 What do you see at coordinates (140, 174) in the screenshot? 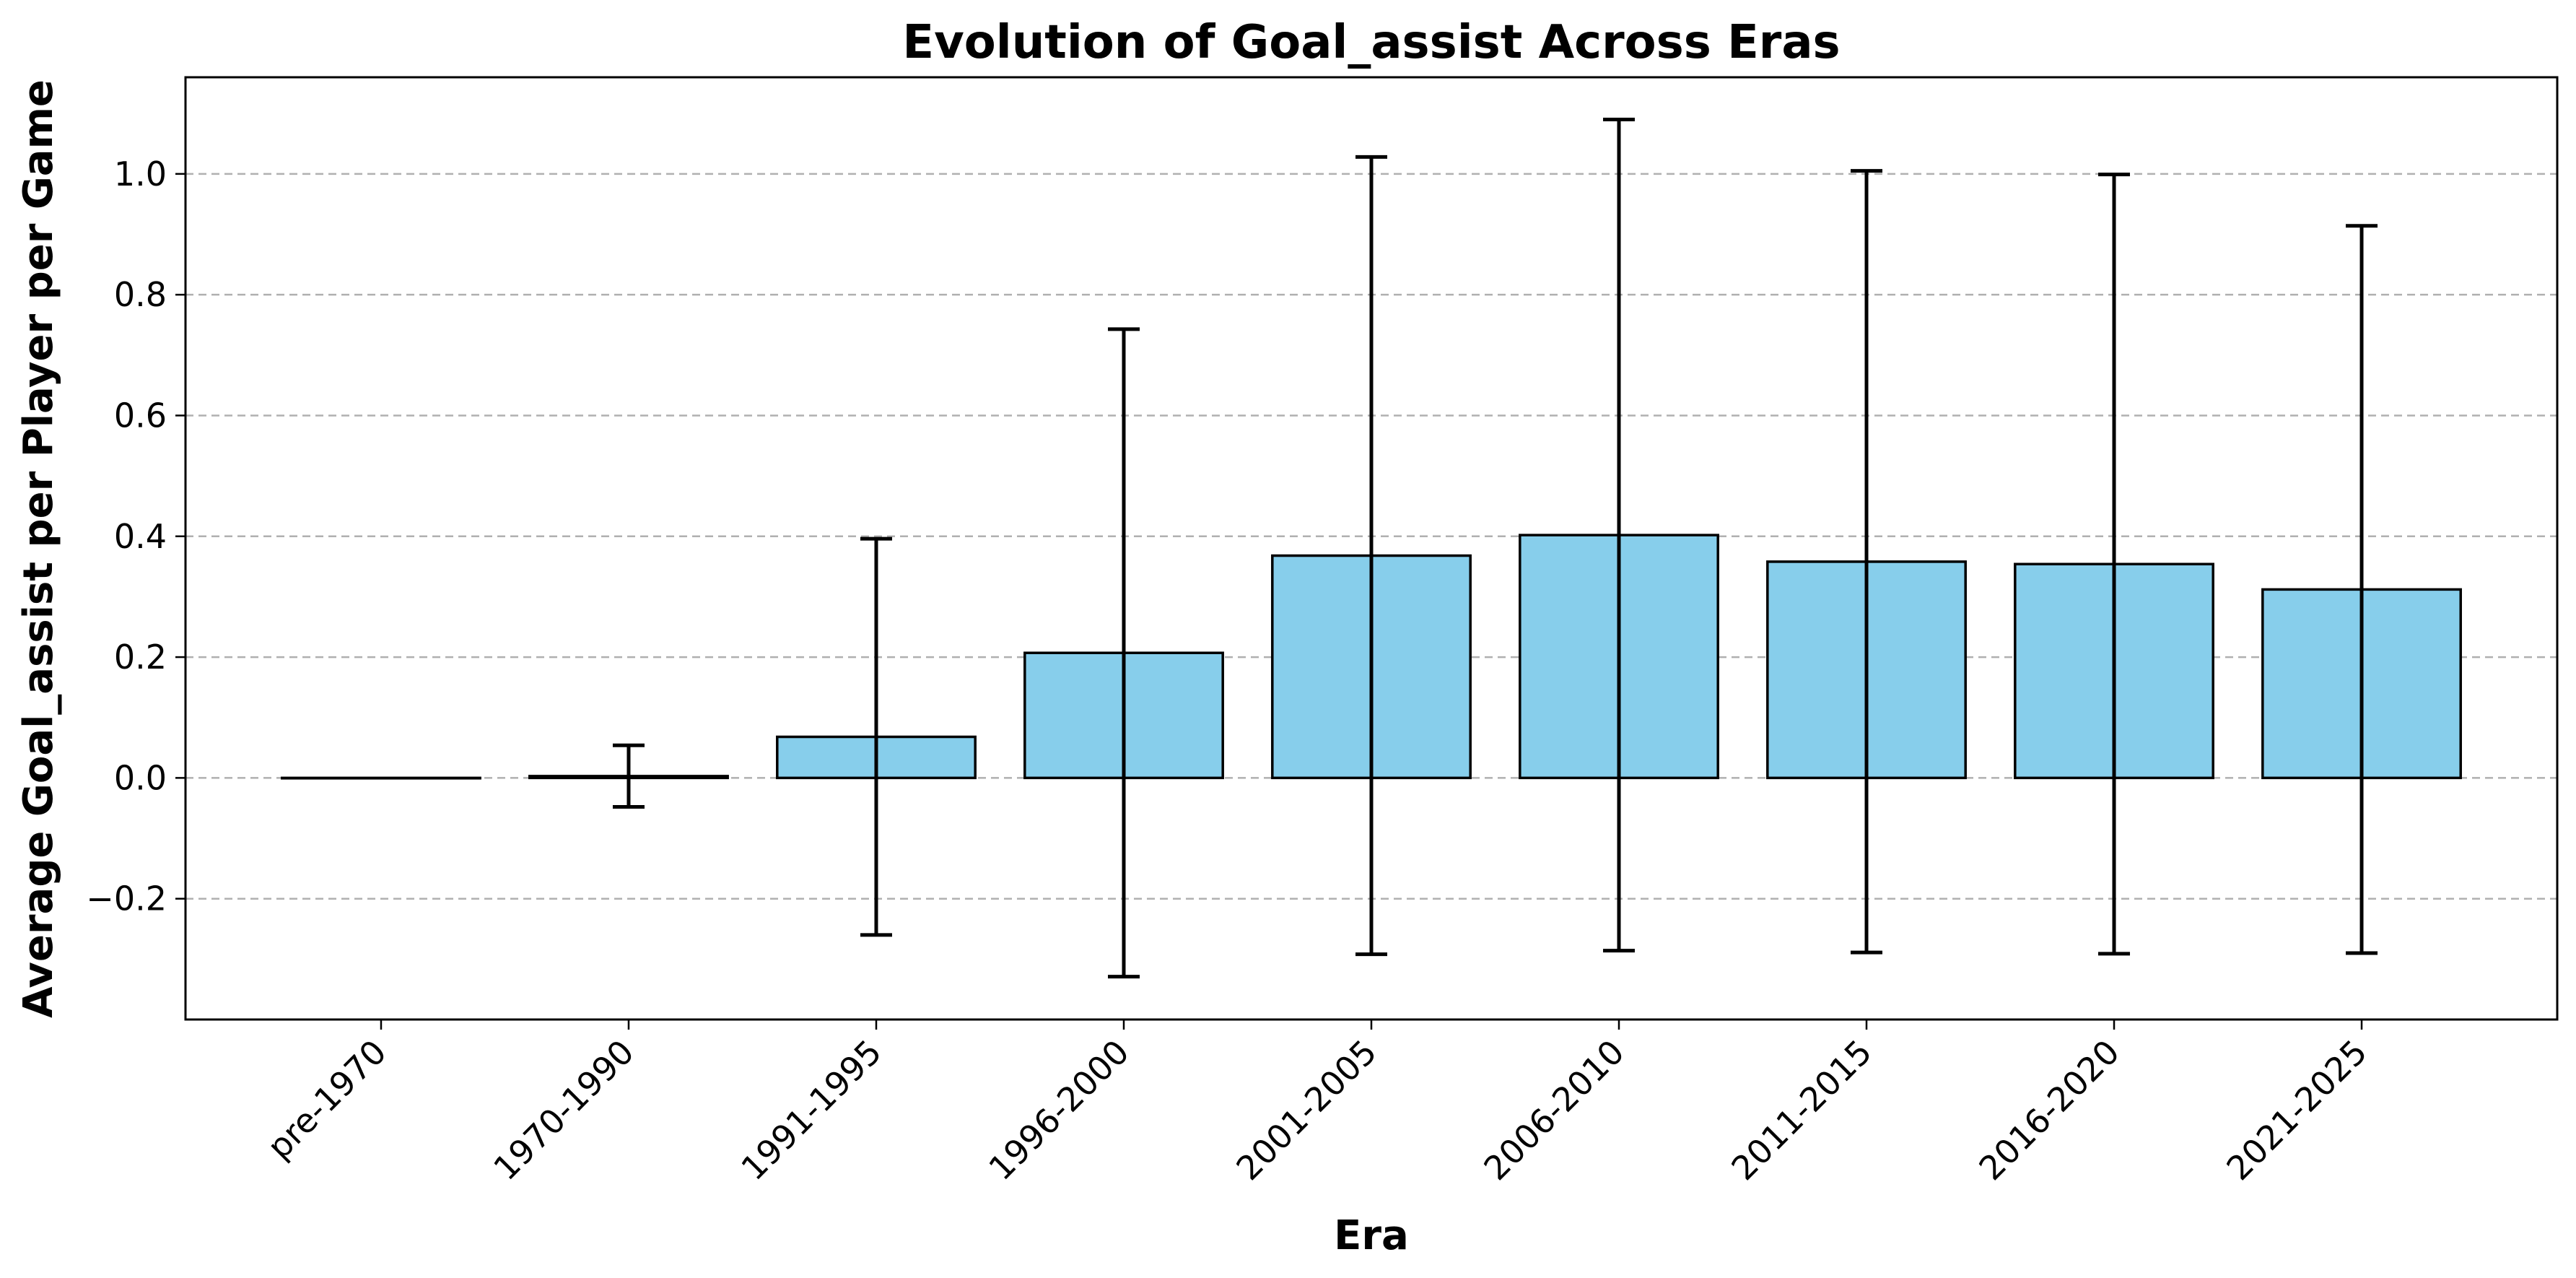
I see `y-tick-label: 1.0` at bounding box center [140, 174].